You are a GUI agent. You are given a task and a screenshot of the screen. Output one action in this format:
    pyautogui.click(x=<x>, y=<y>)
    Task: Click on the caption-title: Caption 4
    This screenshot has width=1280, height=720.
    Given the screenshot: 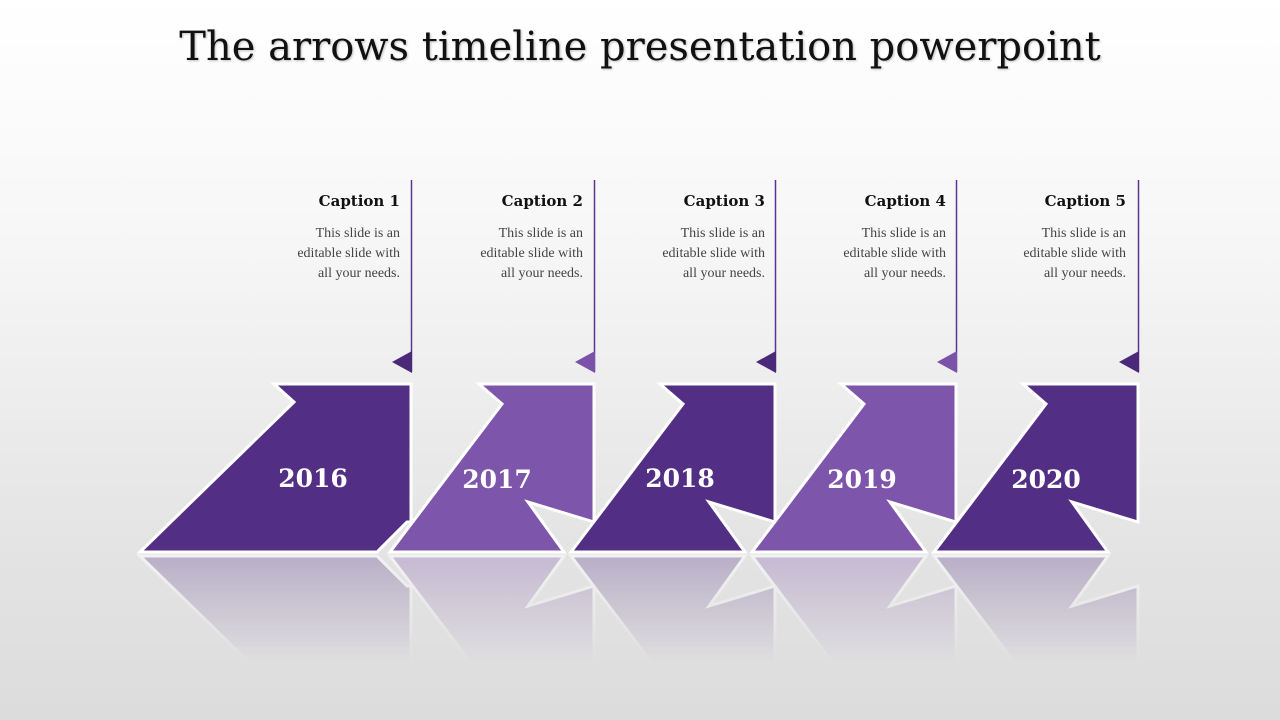 What is the action you would take?
    pyautogui.click(x=905, y=201)
    